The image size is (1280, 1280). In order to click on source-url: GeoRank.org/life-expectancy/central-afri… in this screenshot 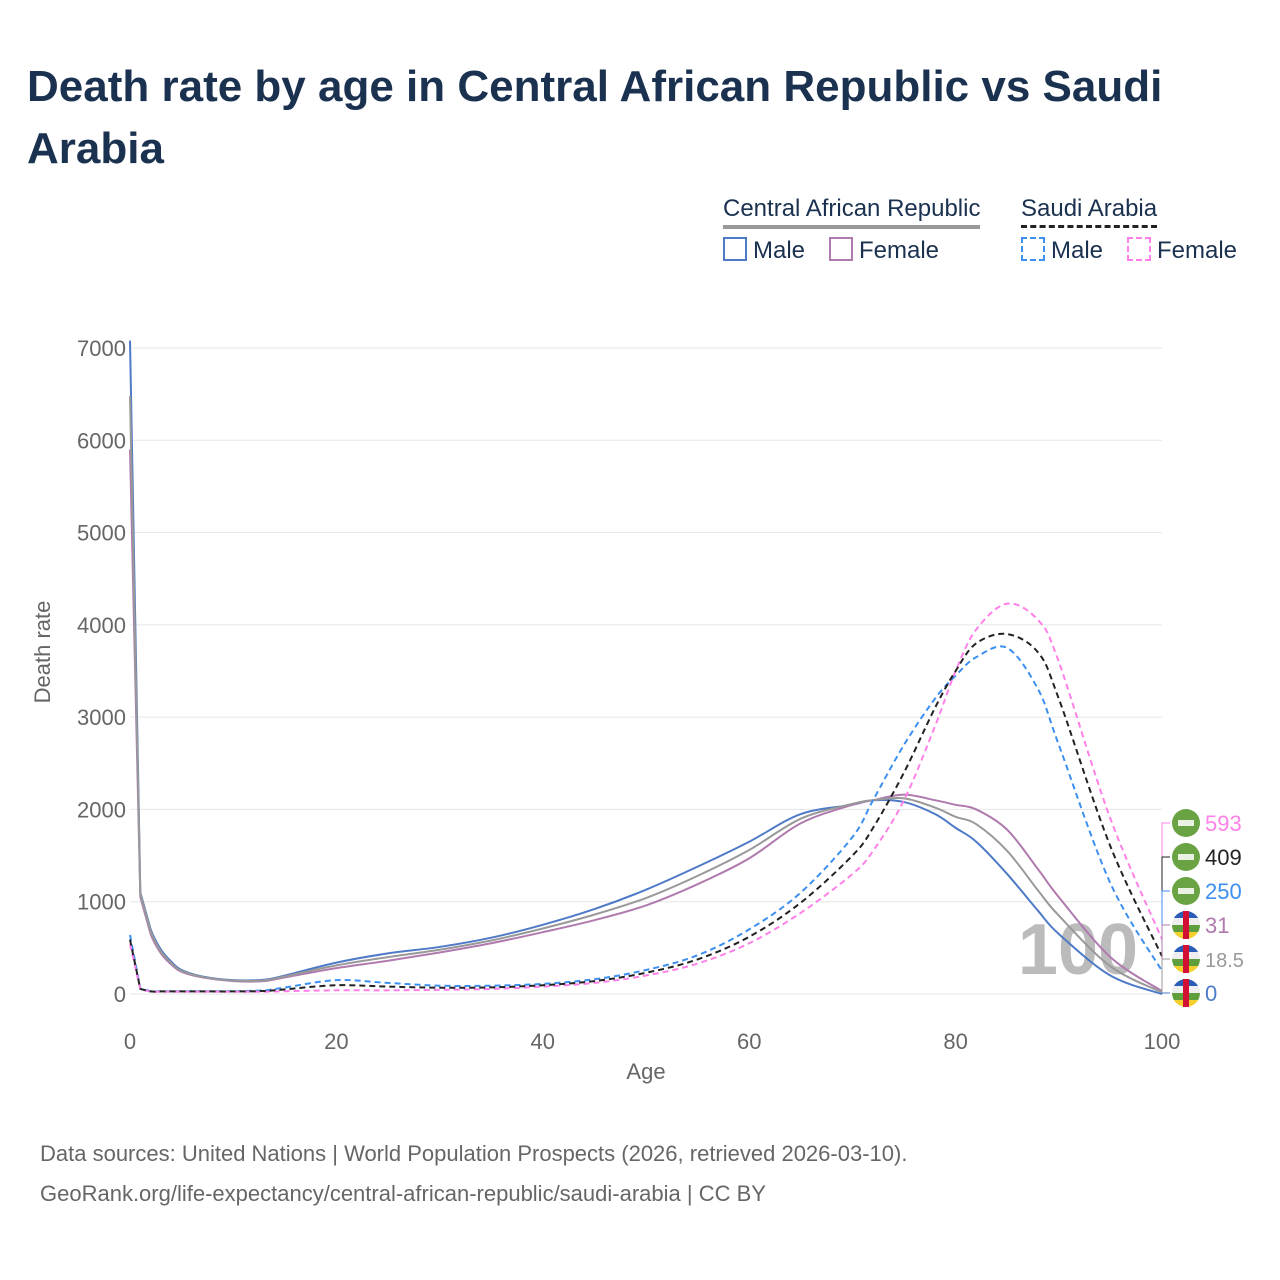, I will do `click(403, 1193)`.